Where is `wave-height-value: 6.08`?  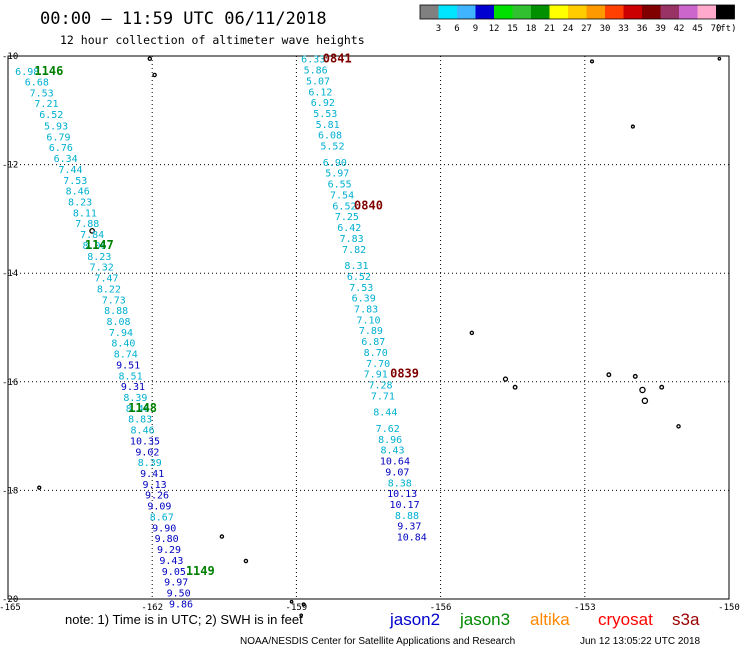
wave-height-value: 6.08 is located at coordinates (330, 136).